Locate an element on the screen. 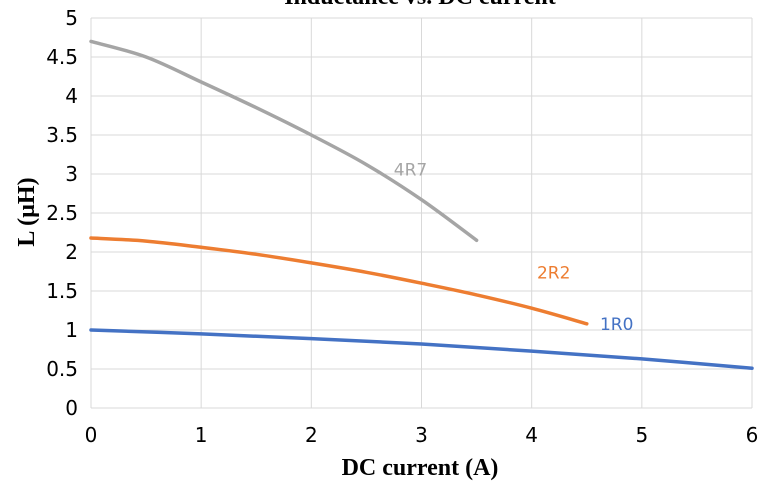 The height and width of the screenshot is (486, 758). x-tick-label: 2 is located at coordinates (311, 435).